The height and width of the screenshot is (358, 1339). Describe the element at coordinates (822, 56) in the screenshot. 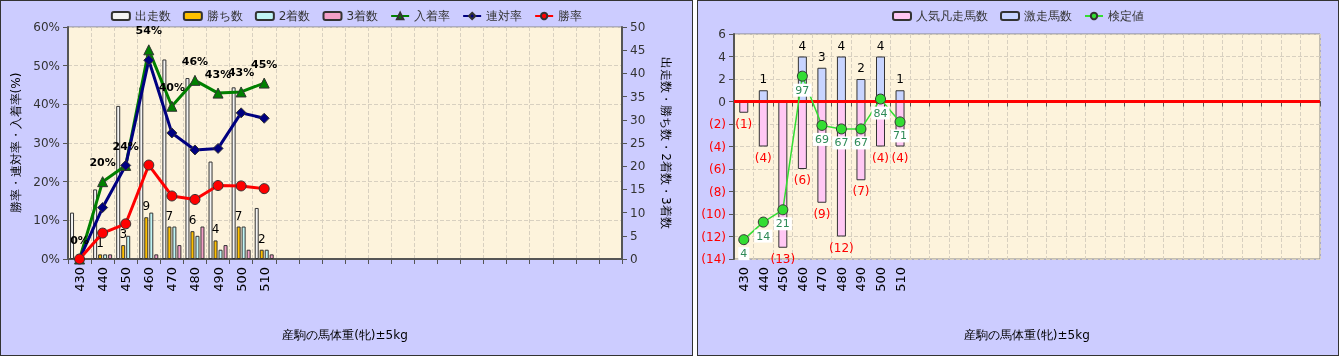

I see `data-label: 3` at that location.